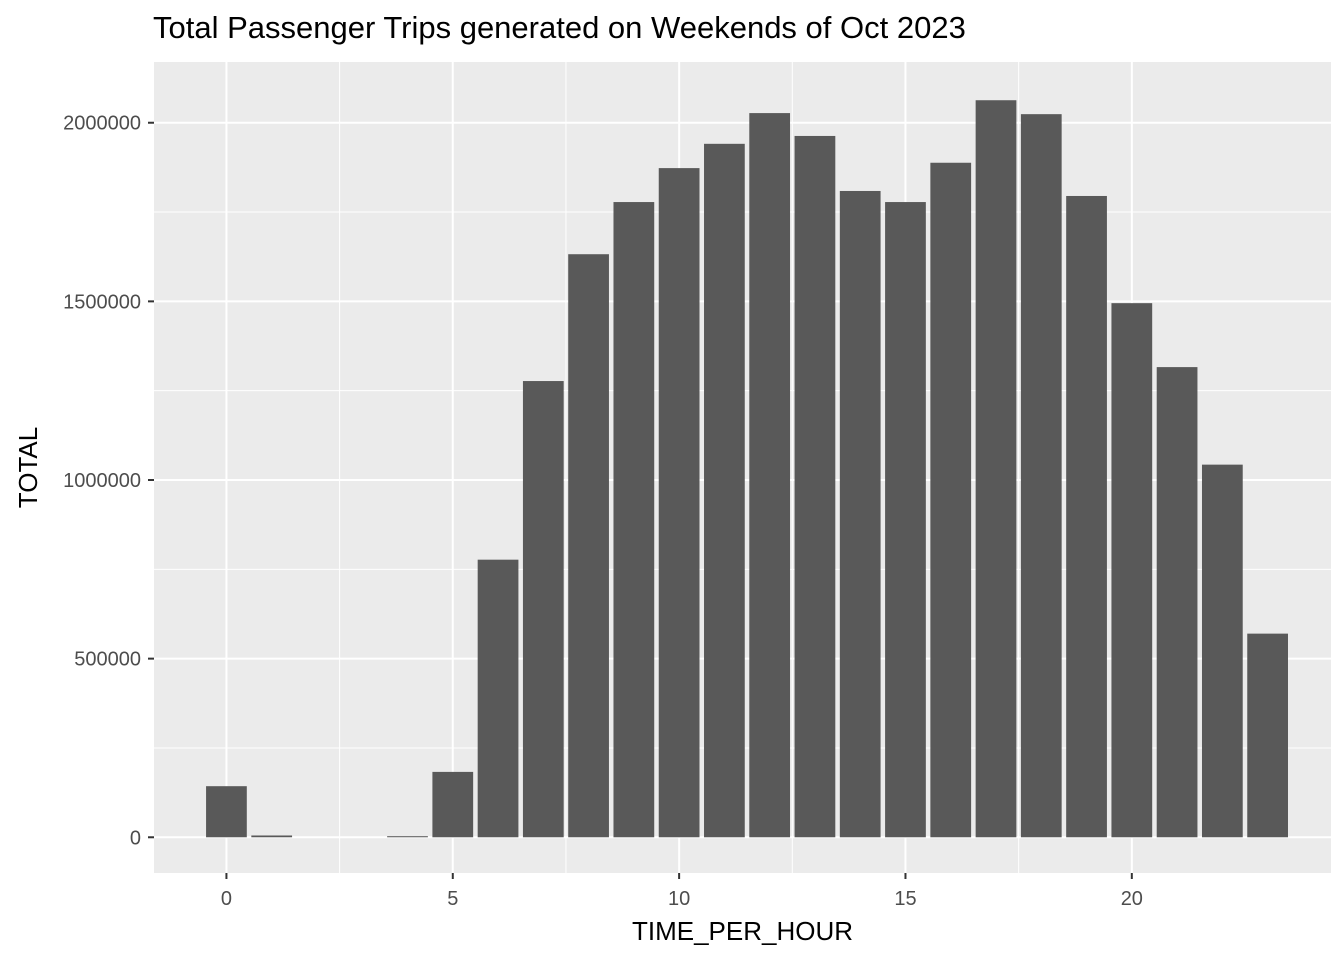 This screenshot has height=960, width=1344. I want to click on y-tick-label: 2000000, so click(102, 124).